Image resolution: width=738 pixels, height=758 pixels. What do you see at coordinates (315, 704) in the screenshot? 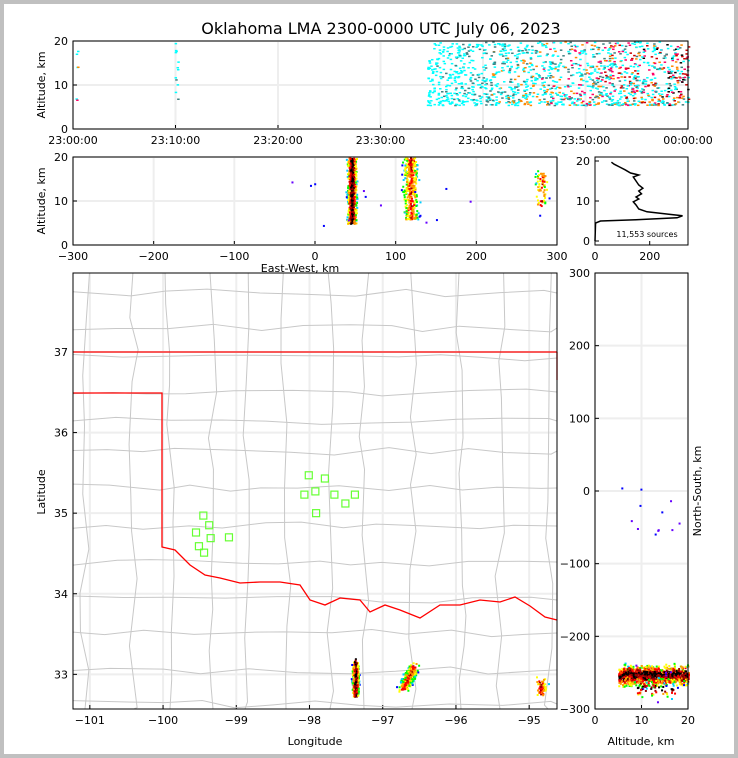
I see `county-line` at bounding box center [315, 704].